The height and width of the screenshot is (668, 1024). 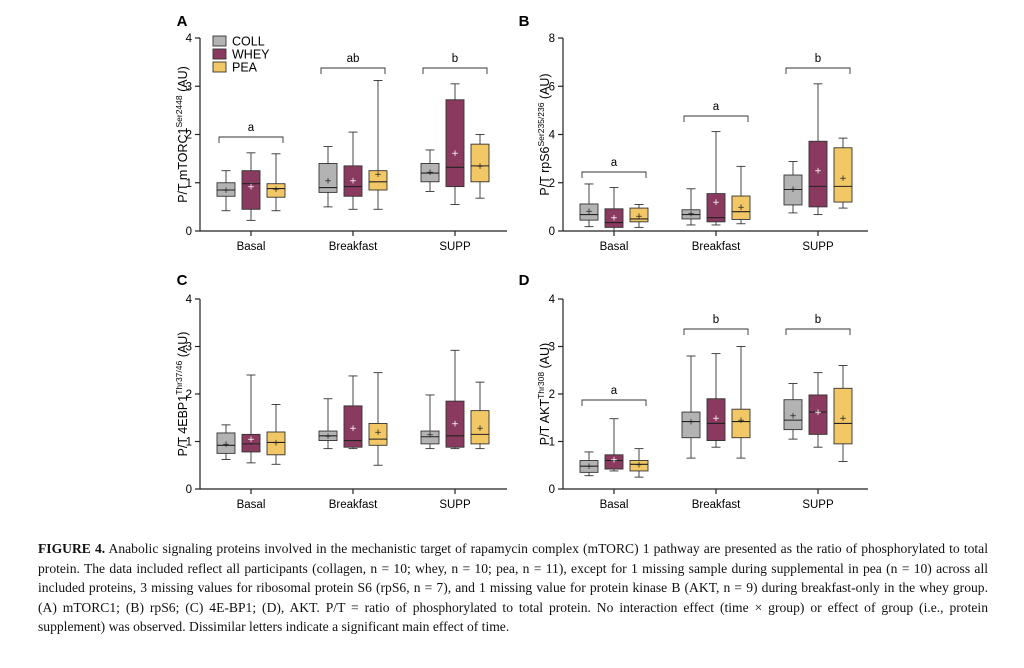 What do you see at coordinates (545, 170) in the screenshot?
I see `y-axis-title-main: P/T rpS6` at bounding box center [545, 170].